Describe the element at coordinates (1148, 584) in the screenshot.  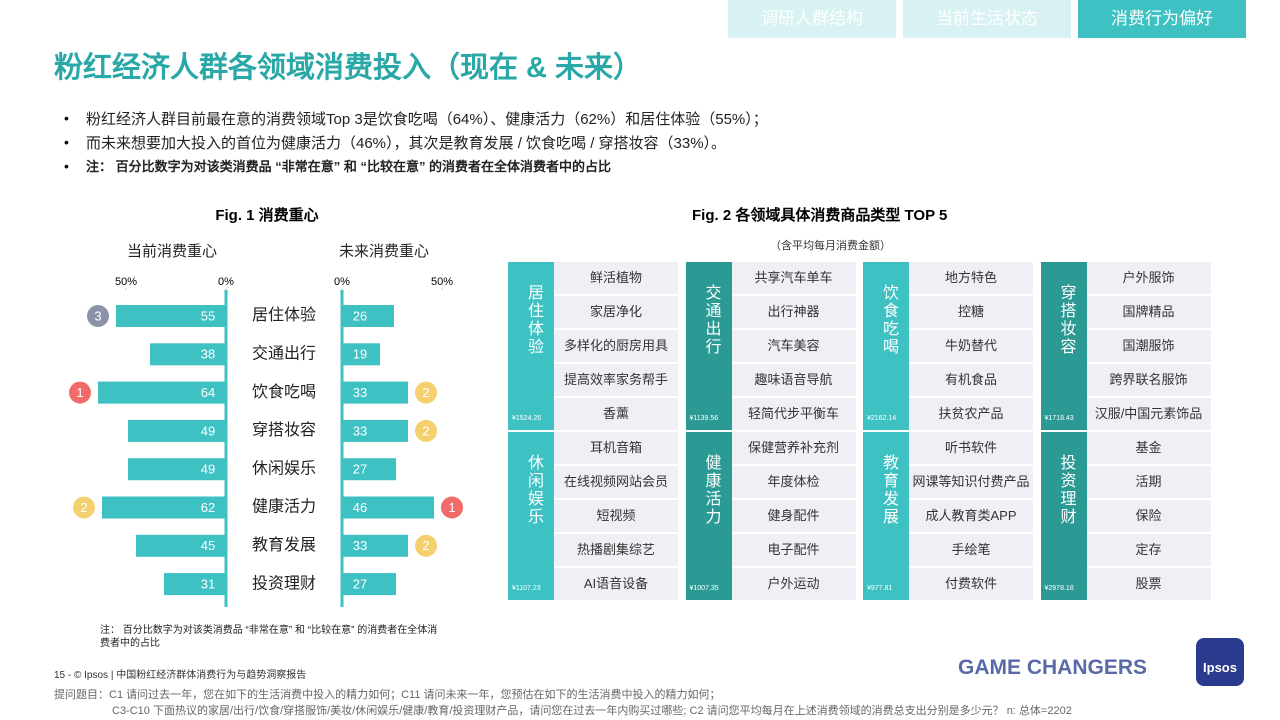
I see `item-cell: 股票` at that location.